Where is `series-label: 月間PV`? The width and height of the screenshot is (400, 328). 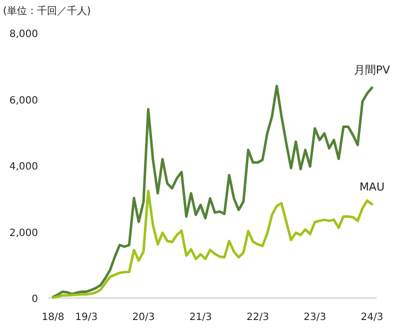
series-label: 月間PV is located at coordinates (372, 70).